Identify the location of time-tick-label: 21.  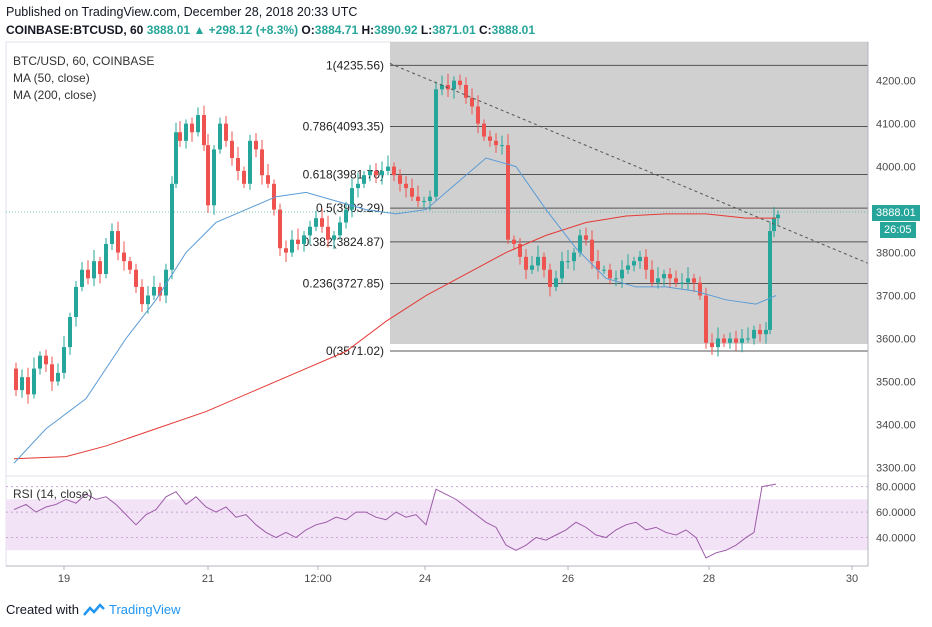
(208, 579).